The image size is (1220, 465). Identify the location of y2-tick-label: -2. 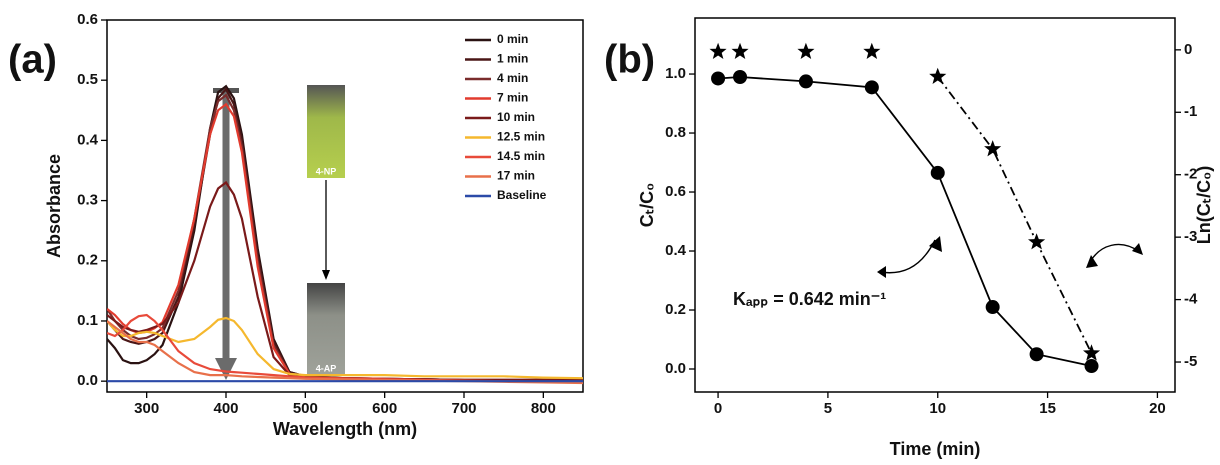
(1190, 174).